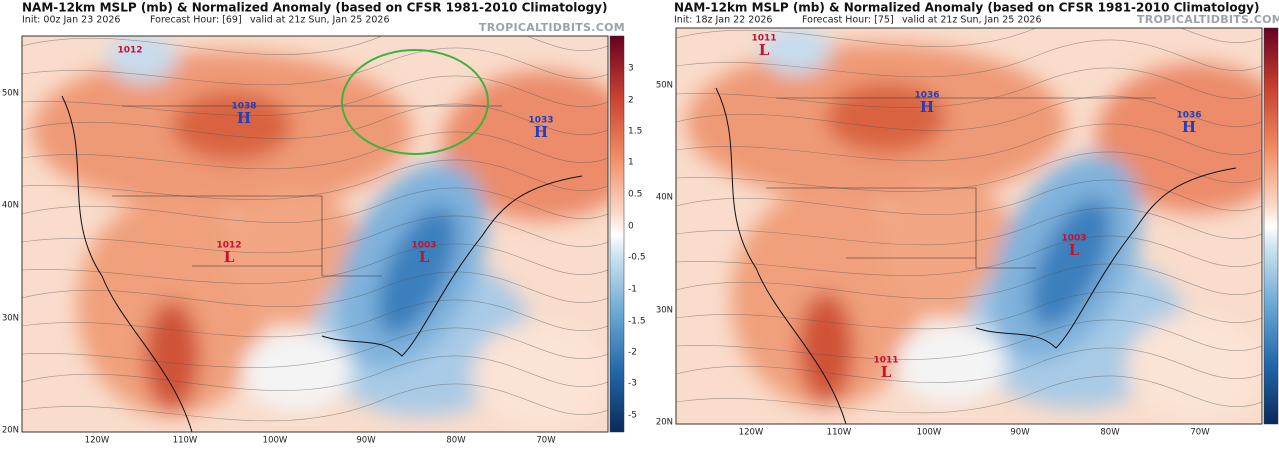 The height and width of the screenshot is (467, 1279). I want to click on forecast-hour: Forecast Hour: [75], so click(848, 20).